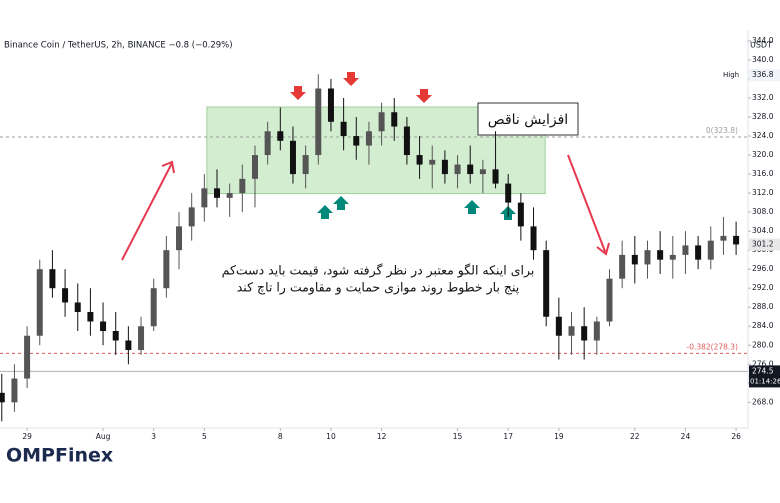 The image size is (780, 503). I want to click on y-tick-label: 296.0, so click(763, 268).